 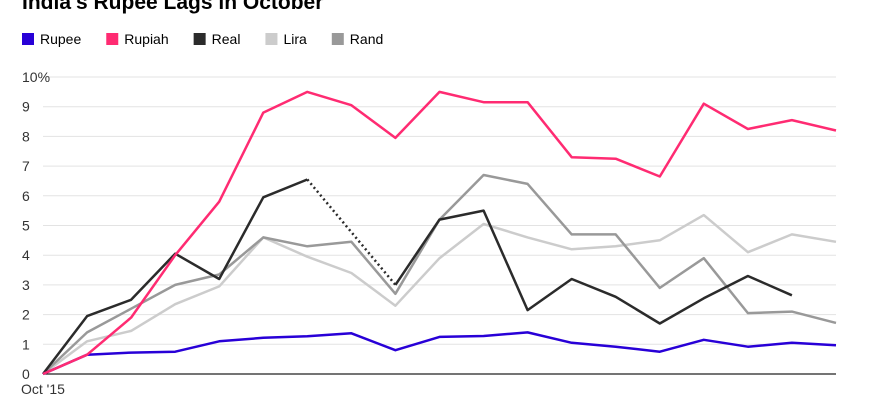 What do you see at coordinates (26, 255) in the screenshot?
I see `y-tick-label: 4` at bounding box center [26, 255].